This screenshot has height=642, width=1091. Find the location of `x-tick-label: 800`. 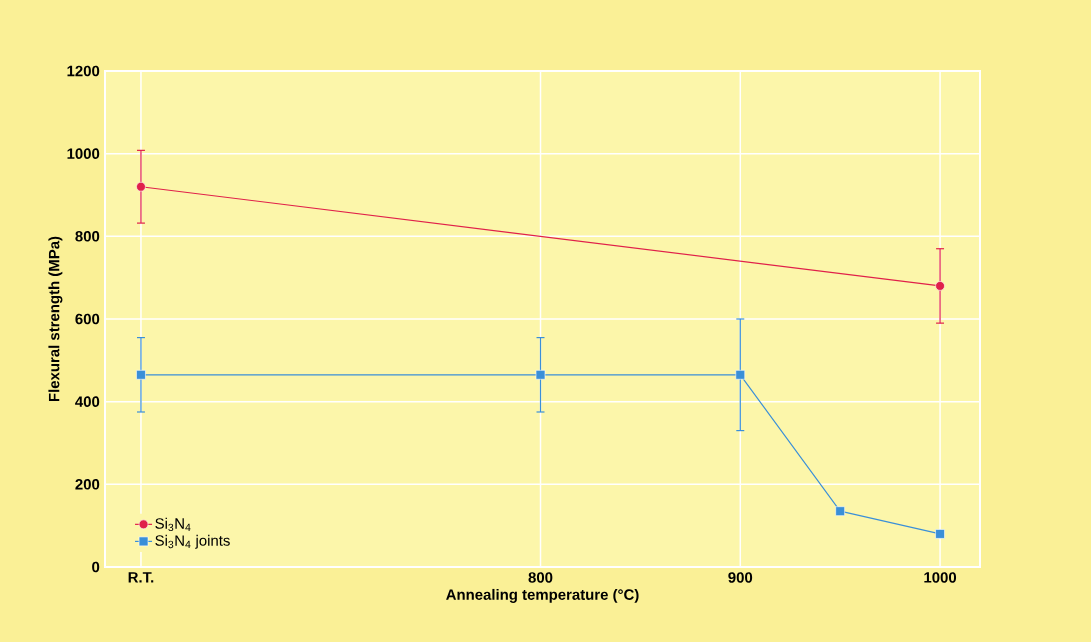

x-tick-label: 800 is located at coordinates (540, 577).